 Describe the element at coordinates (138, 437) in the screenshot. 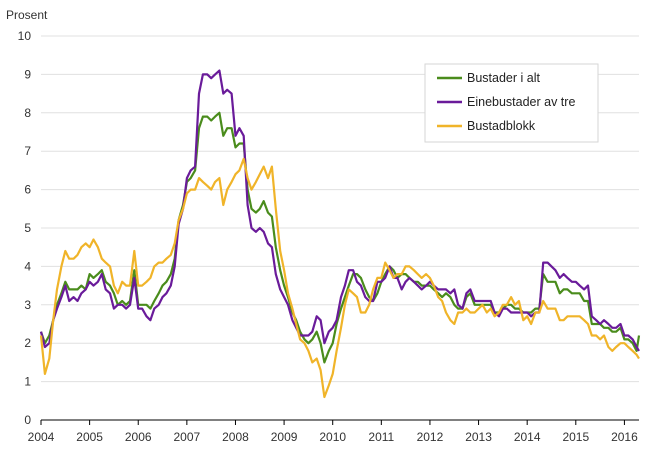

I see `x-tick-label: 2006` at that location.